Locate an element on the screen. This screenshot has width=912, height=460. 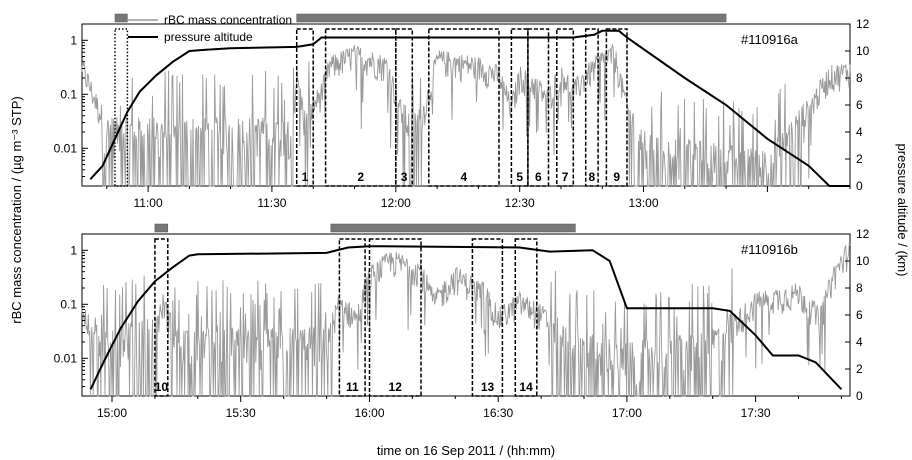
legend-rbc-label: rBC mass concentration is located at coordinates (228, 20).